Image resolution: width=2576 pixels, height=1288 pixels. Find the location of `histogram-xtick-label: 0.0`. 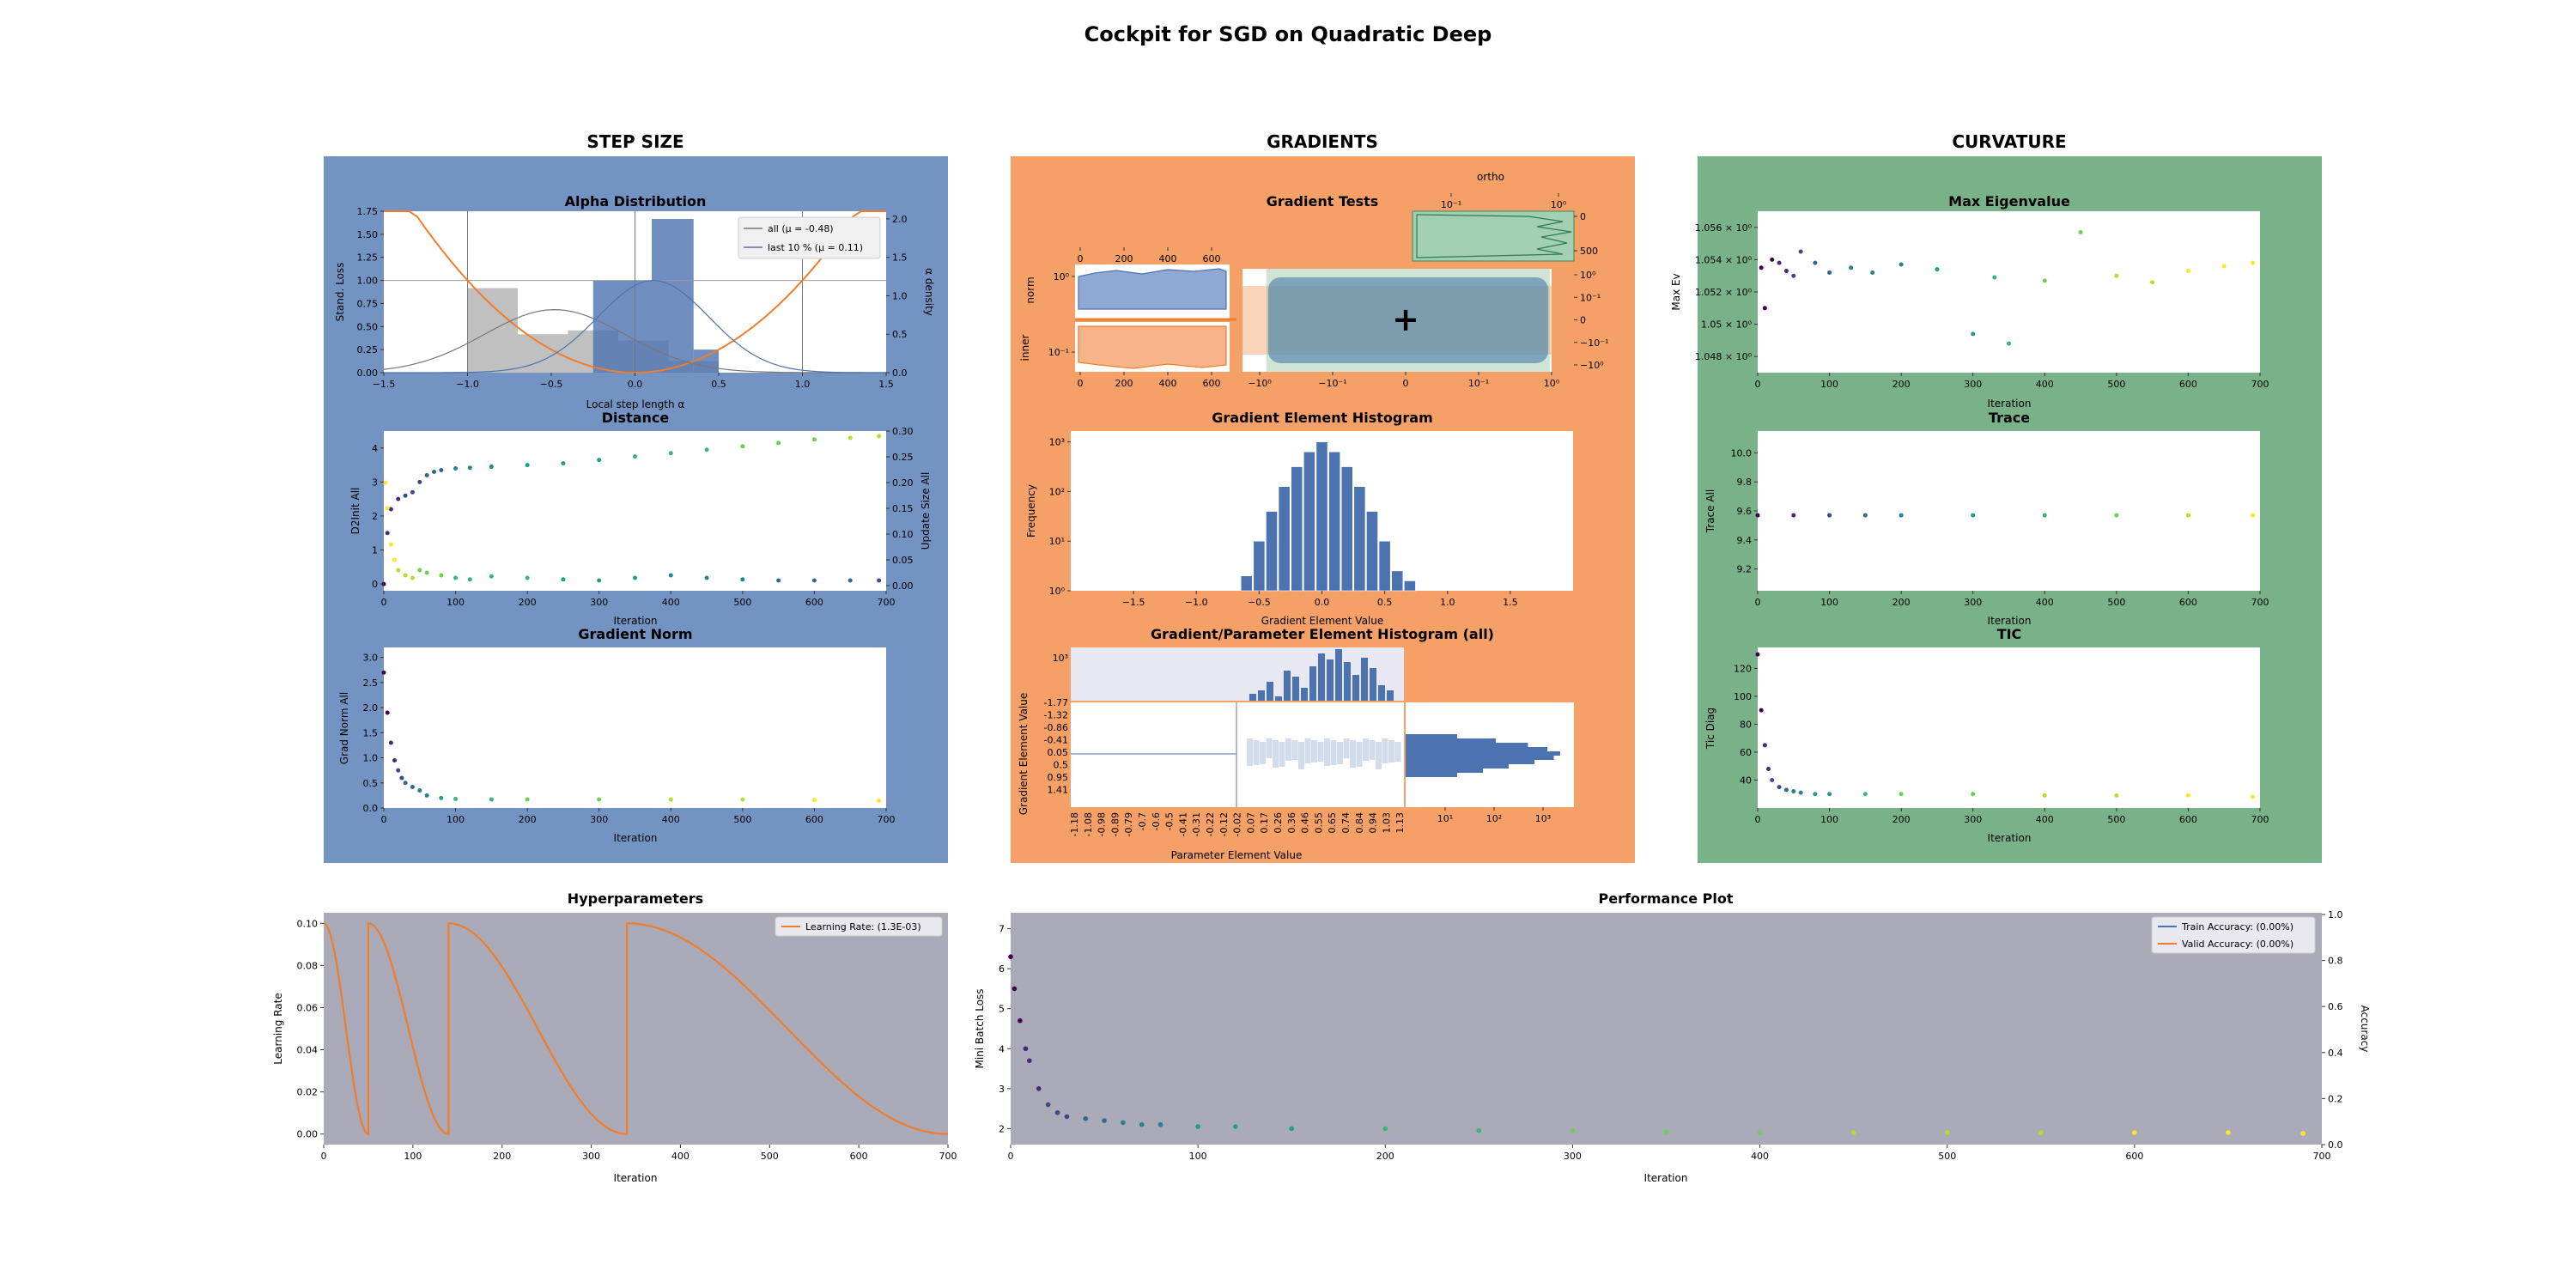

histogram-xtick-label: 0.0 is located at coordinates (1323, 602).